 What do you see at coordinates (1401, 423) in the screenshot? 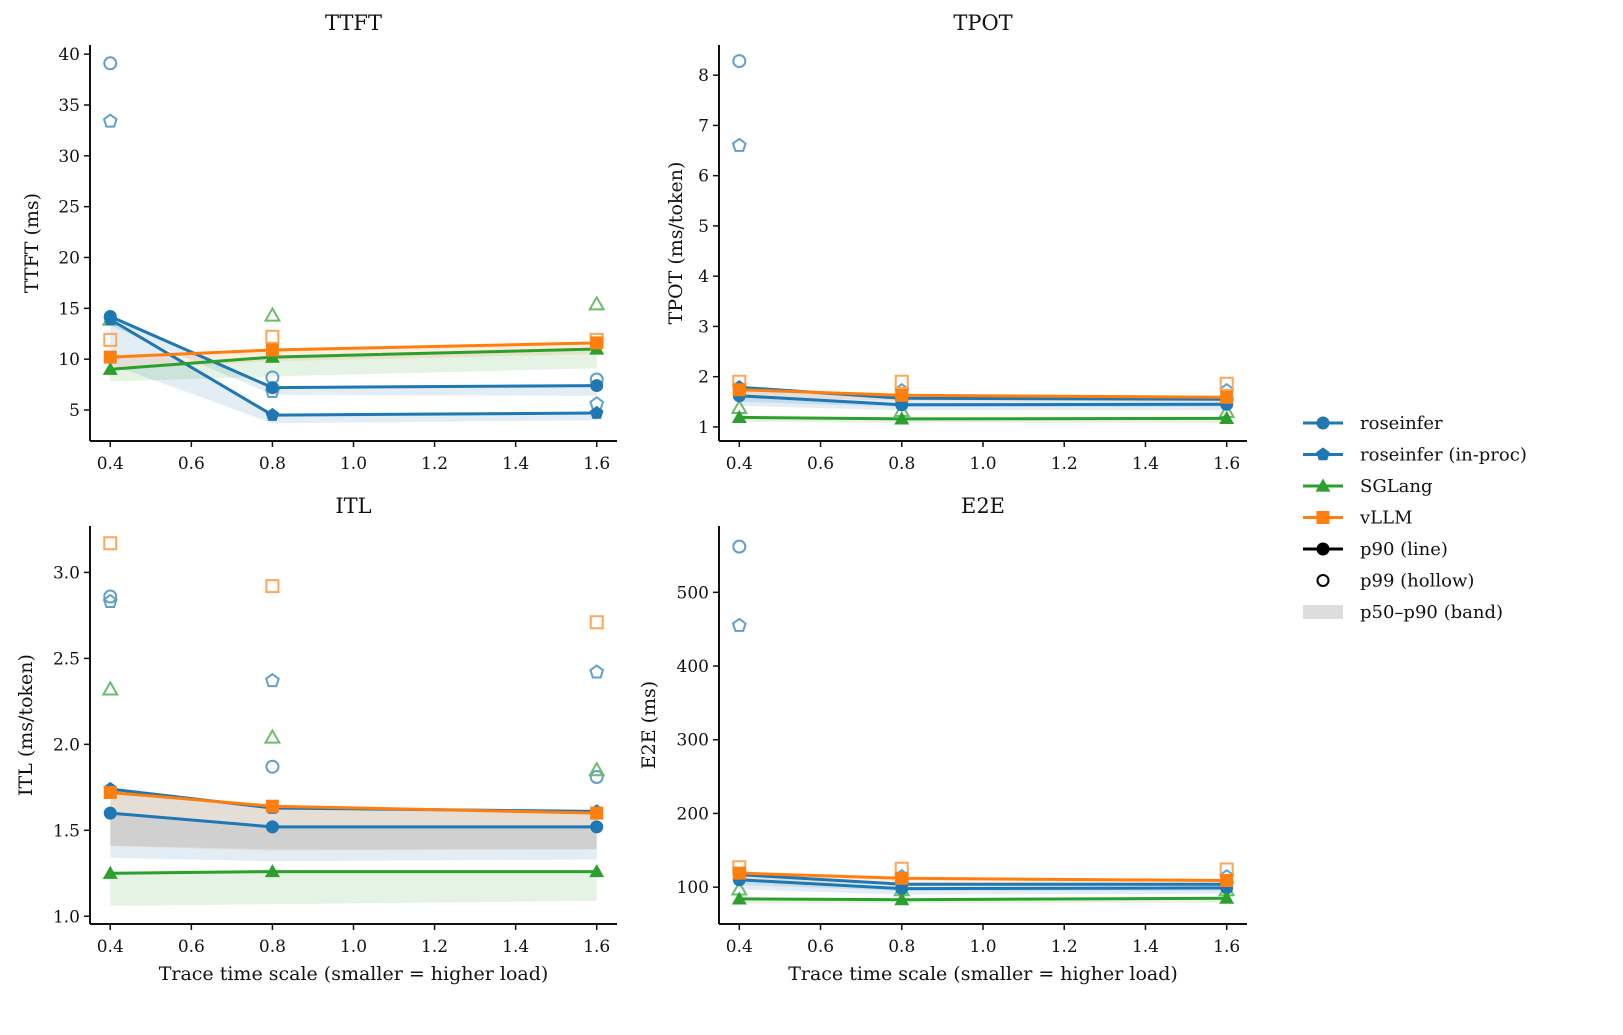
I see `legend-label: roseinfer` at bounding box center [1401, 423].